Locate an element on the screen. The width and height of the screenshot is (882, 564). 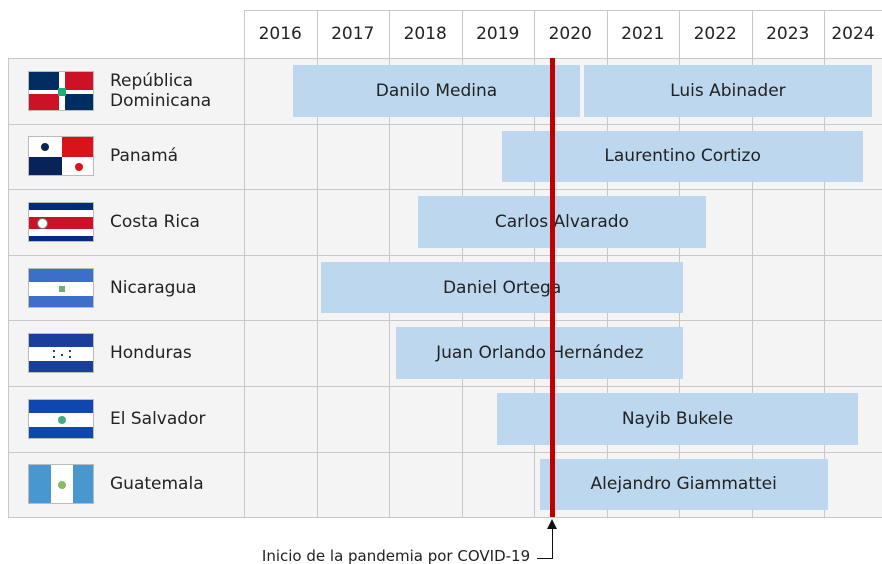
country-label: Panamá is located at coordinates (144, 156).